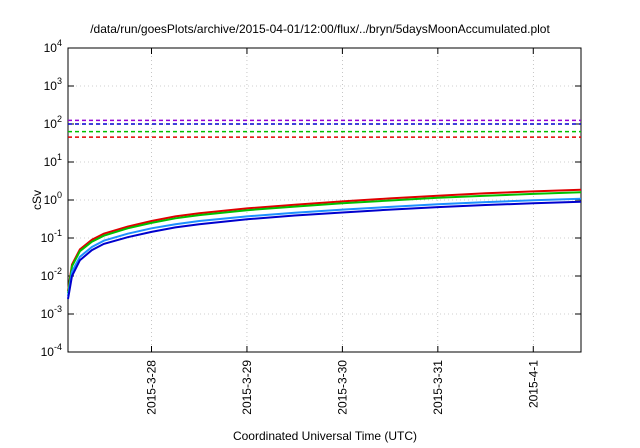 The image size is (640, 448). Describe the element at coordinates (51, 274) in the screenshot. I see `y-tick-label: 10⁻²` at that location.